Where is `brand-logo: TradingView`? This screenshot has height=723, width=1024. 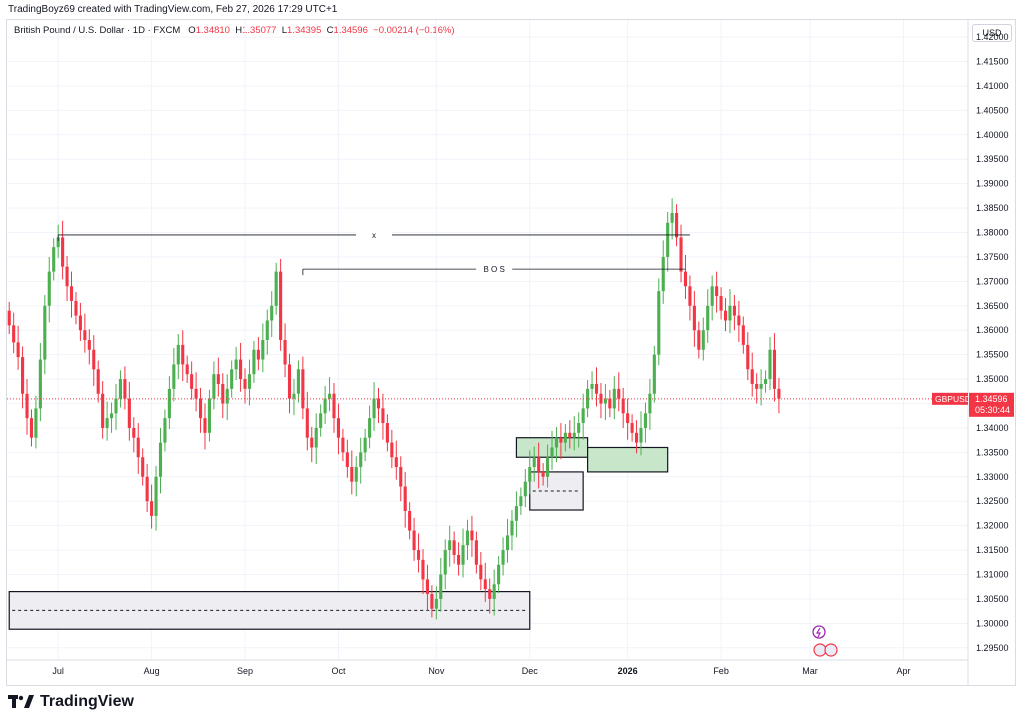
brand-logo: TradingView is located at coordinates (71, 702).